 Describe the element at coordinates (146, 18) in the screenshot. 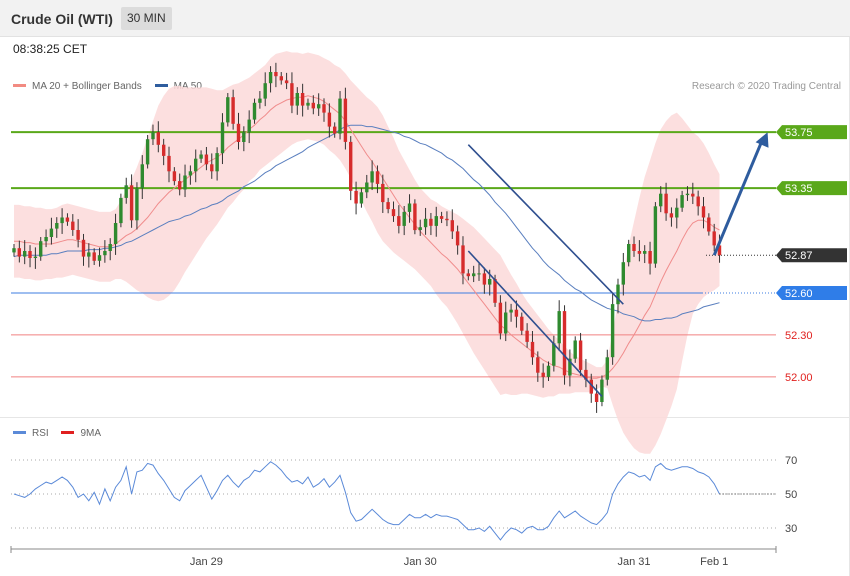

I see `timeframe-badge: 30 MIN` at that location.